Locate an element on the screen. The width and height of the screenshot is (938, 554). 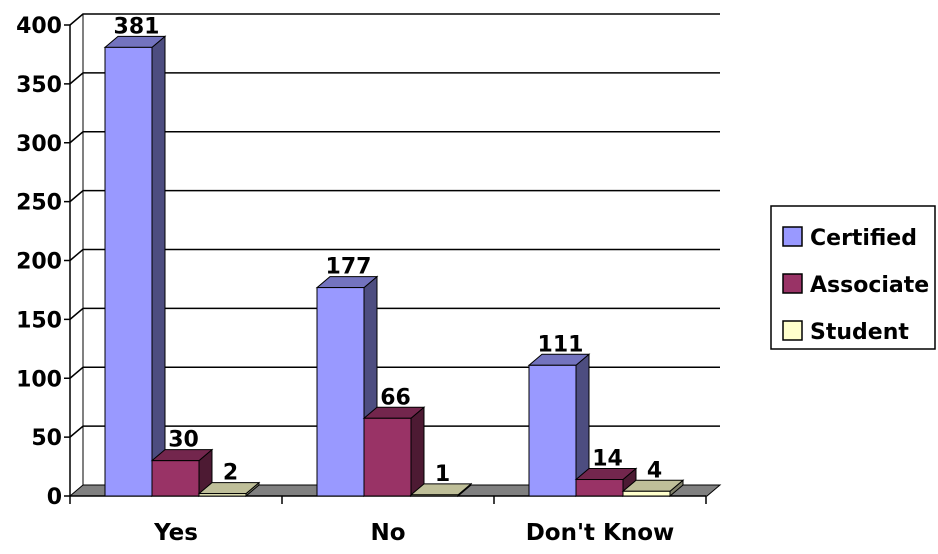
data-label: 30 is located at coordinates (183, 440).